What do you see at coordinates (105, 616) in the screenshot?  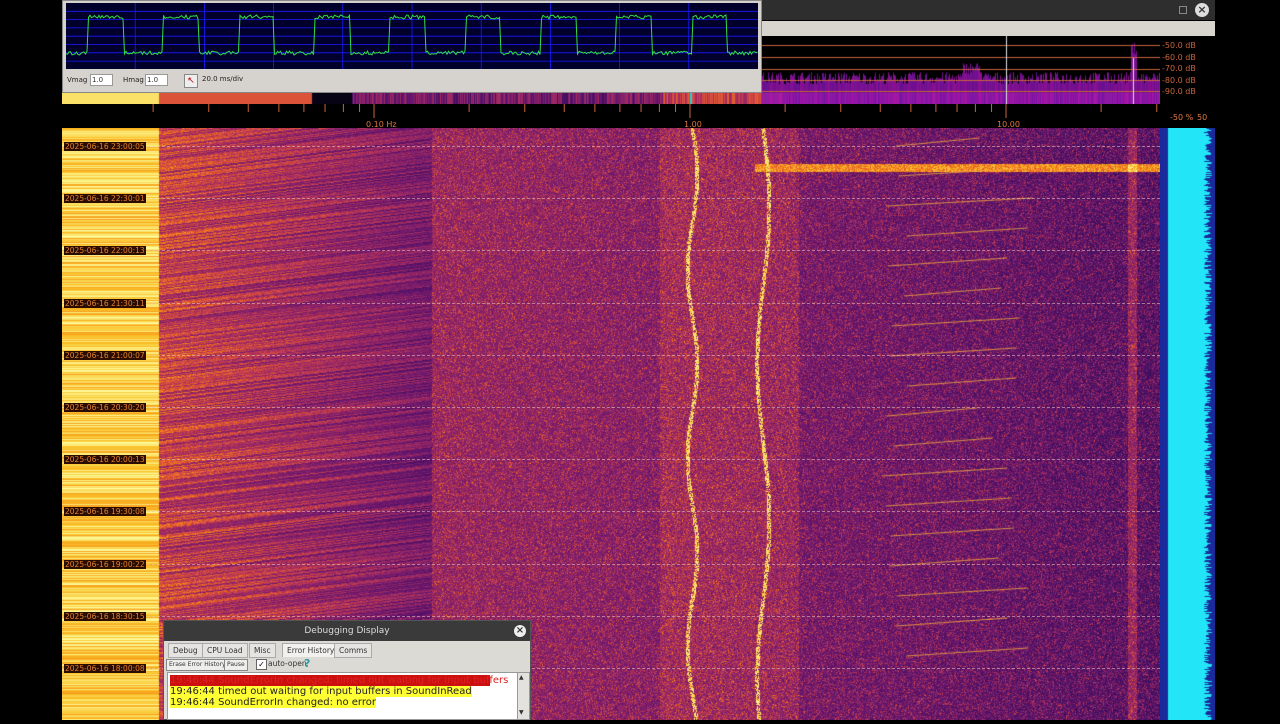 I see `timestamp-label: 2025-06-16 18:30:15` at bounding box center [105, 616].